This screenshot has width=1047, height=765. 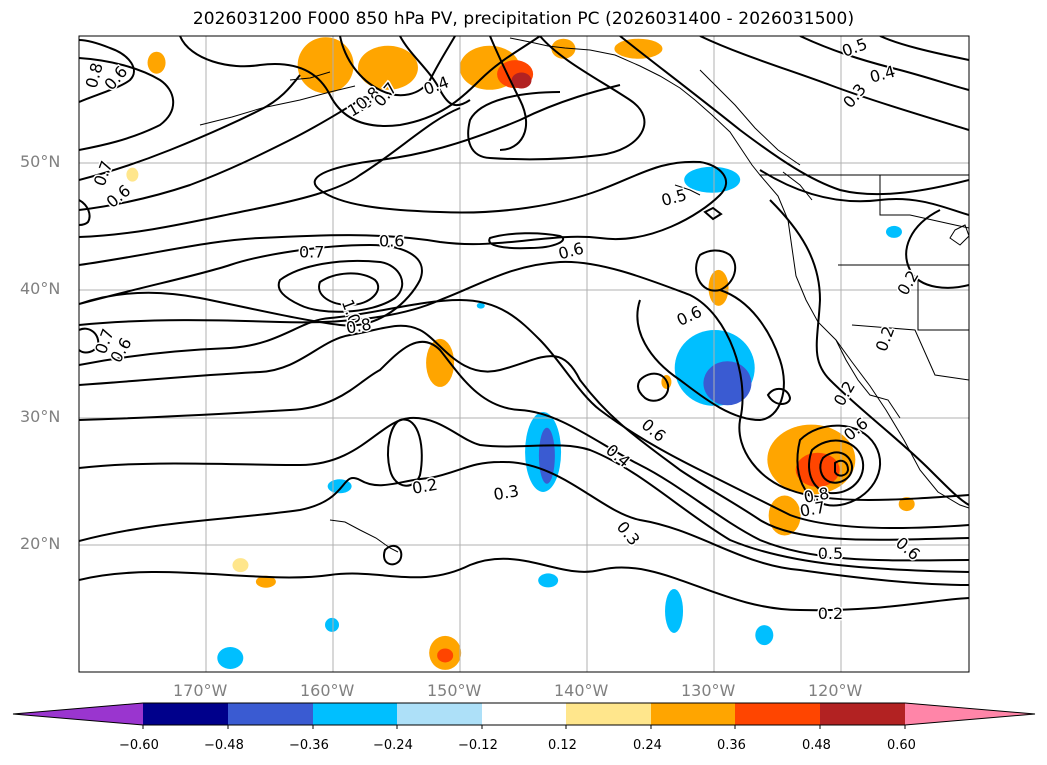 What do you see at coordinates (731, 745) in the screenshot?
I see `colorbar-tick-label: 0.36` at bounding box center [731, 745].